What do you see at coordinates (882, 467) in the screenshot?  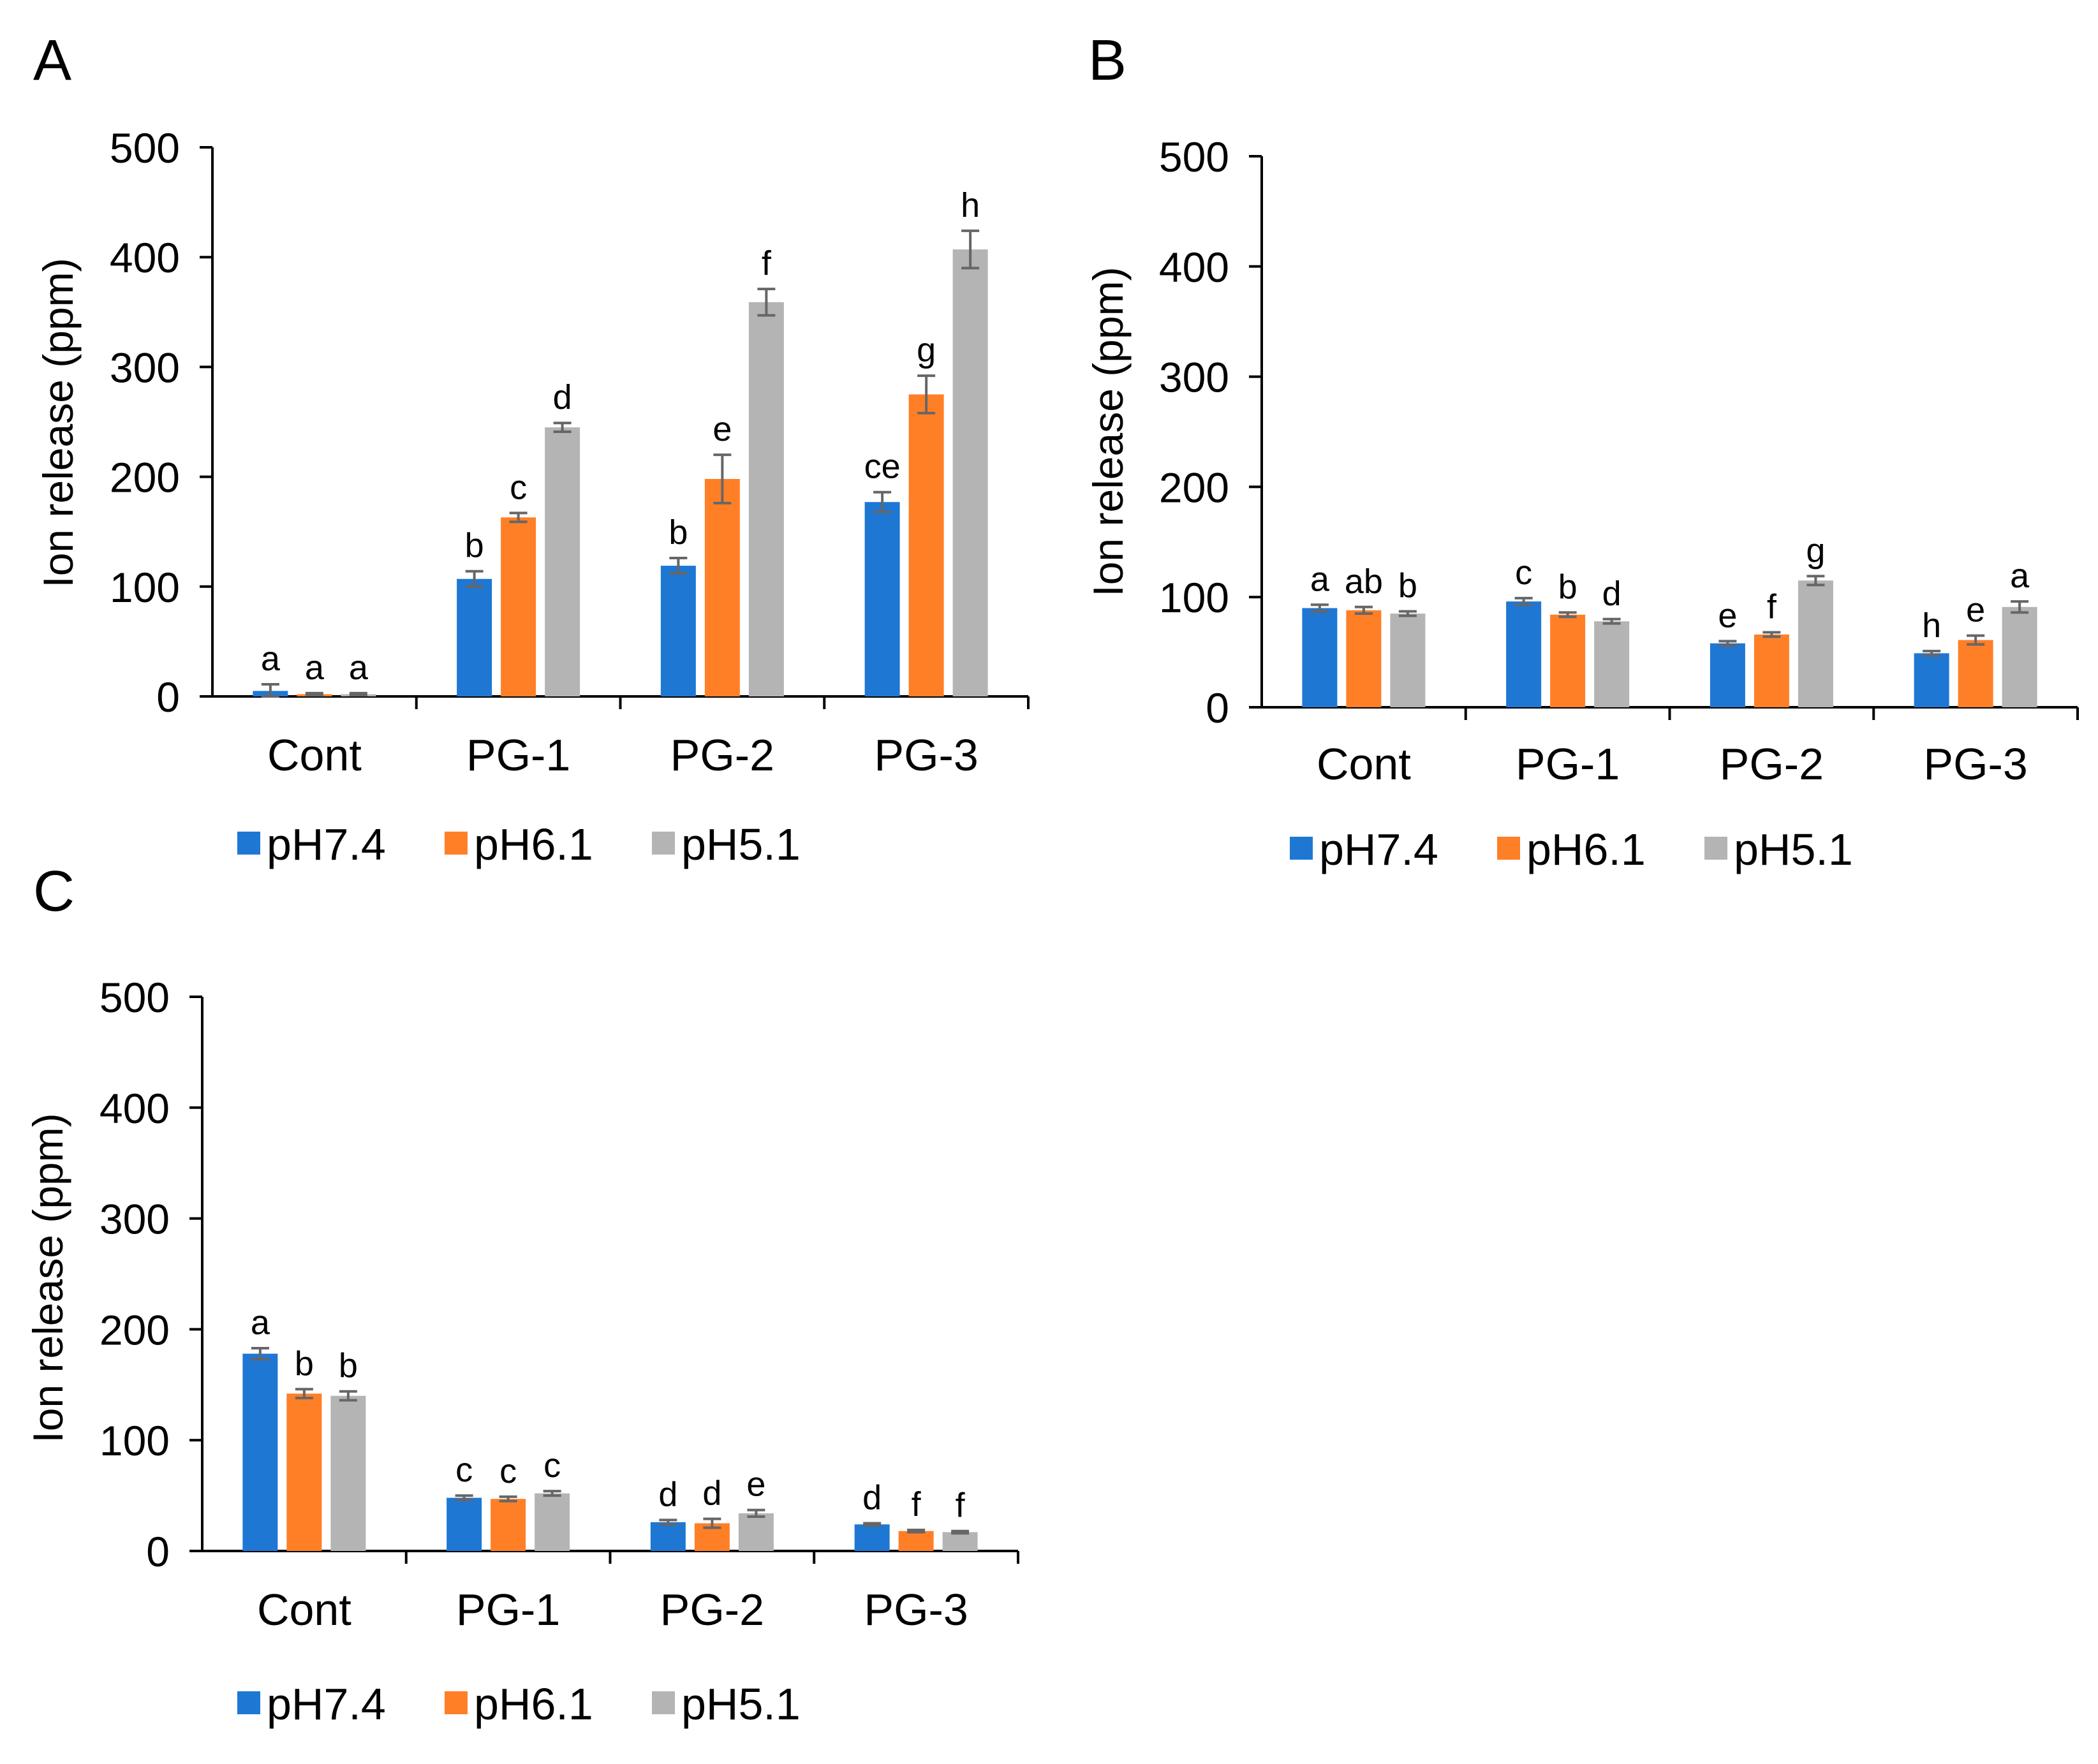 I see `significance-label: ce` at bounding box center [882, 467].